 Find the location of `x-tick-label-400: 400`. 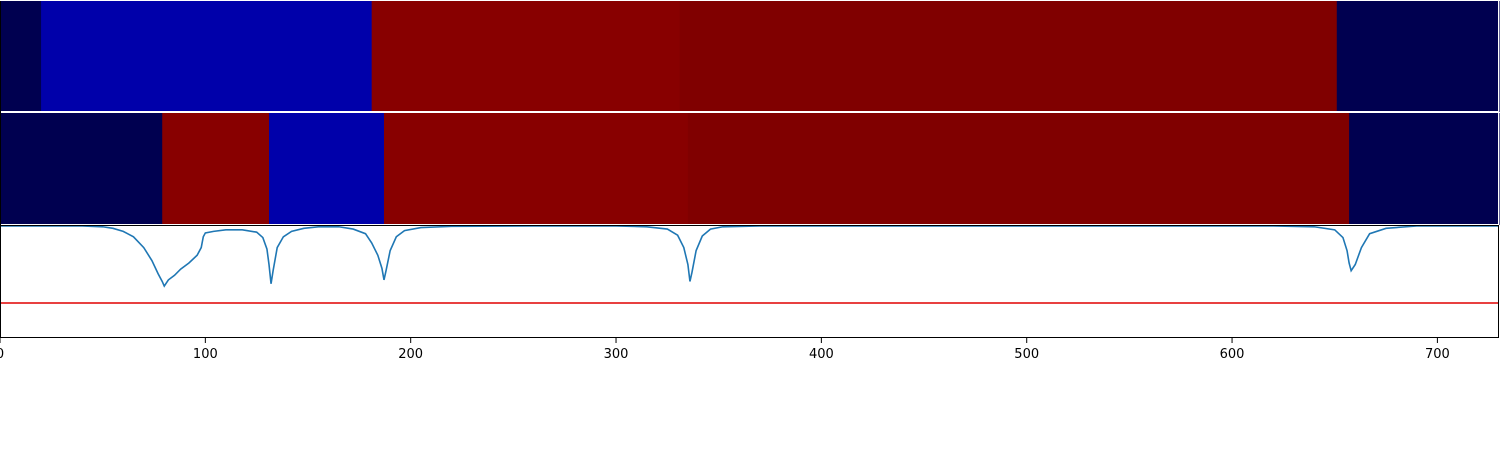

x-tick-label-400: 400 is located at coordinates (821, 354).